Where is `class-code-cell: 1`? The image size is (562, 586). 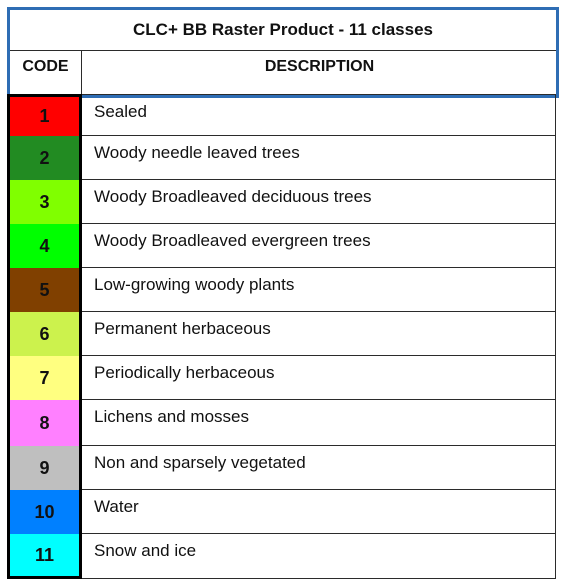
class-code-cell: 1 is located at coordinates (44, 115).